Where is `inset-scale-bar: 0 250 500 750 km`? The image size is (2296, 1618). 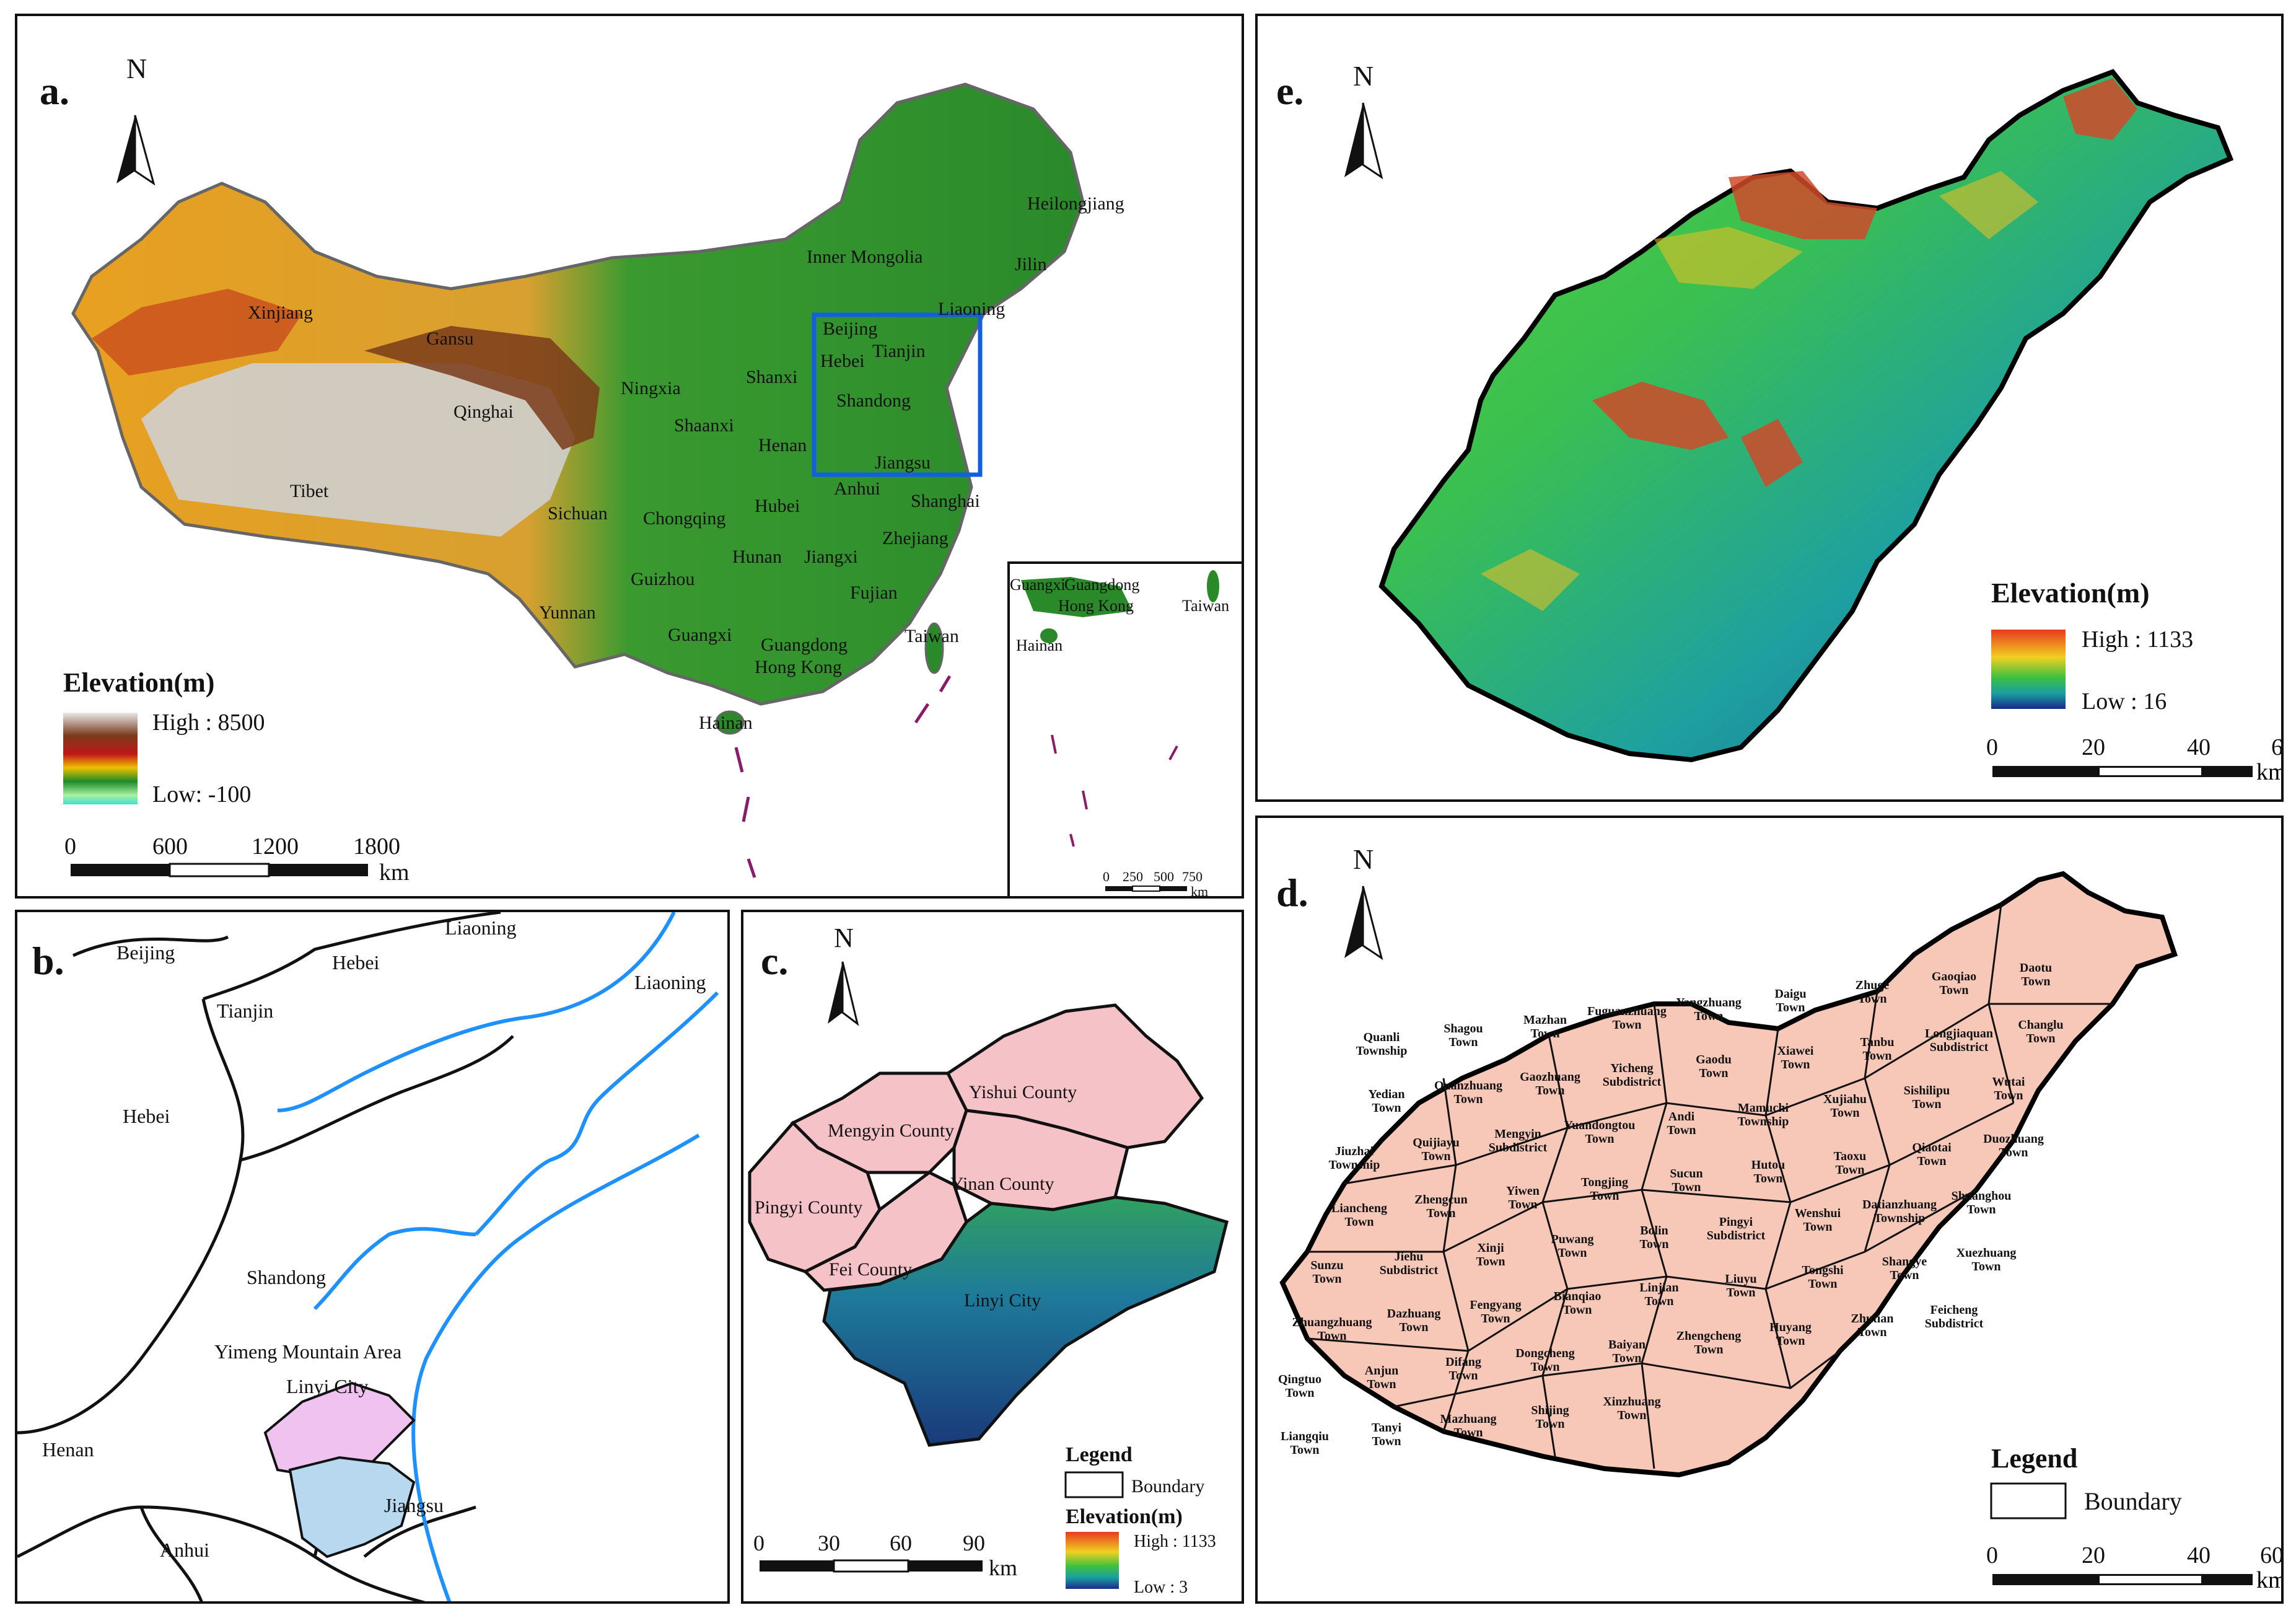 inset-scale-bar: 0 250 500 750 km is located at coordinates (1155, 884).